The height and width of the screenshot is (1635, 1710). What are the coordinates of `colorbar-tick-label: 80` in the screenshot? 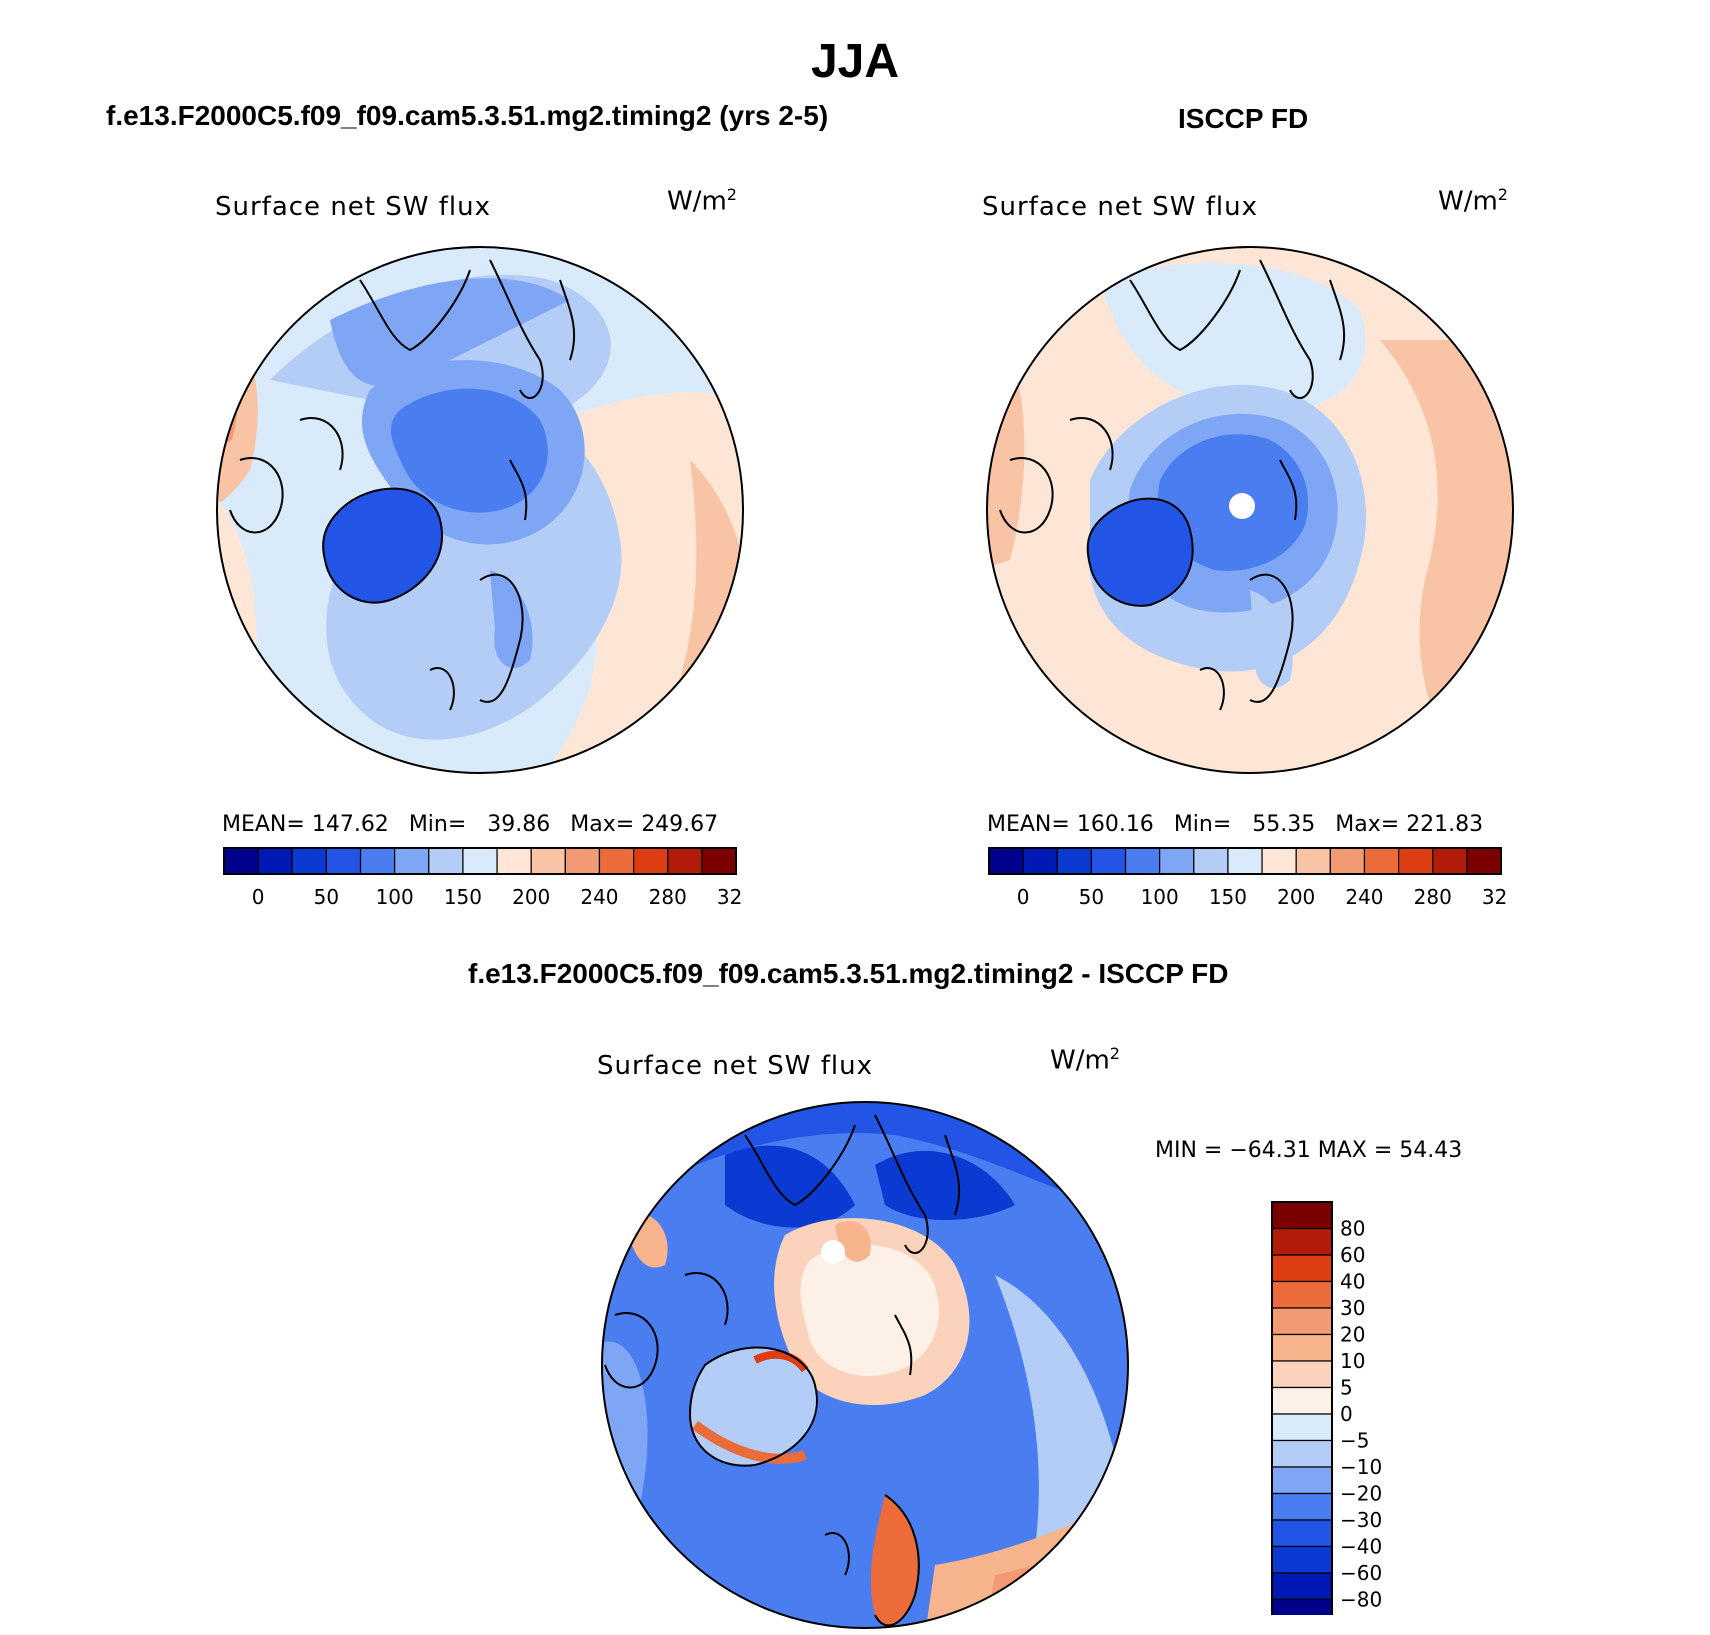 It's located at (1352, 1229).